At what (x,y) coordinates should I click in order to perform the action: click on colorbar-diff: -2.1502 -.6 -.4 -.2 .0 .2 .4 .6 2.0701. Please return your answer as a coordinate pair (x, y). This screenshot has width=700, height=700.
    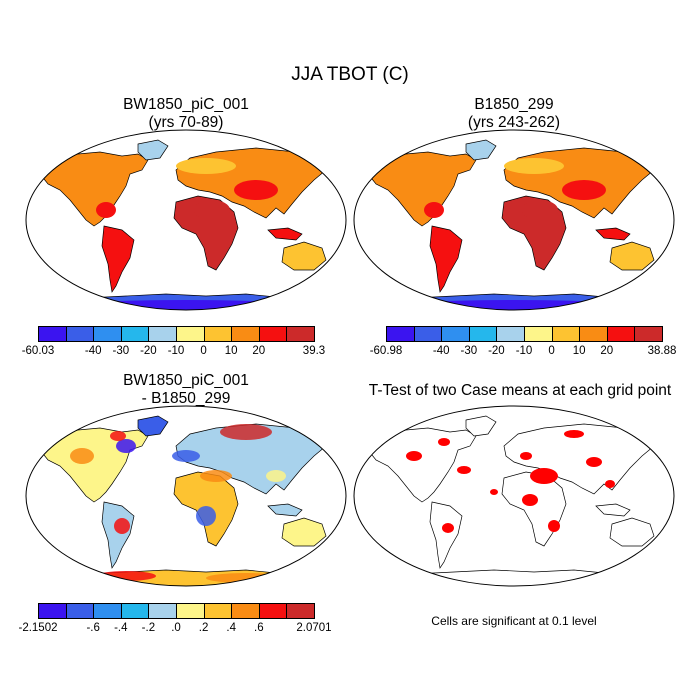
    Looking at the image, I should click on (175, 621).